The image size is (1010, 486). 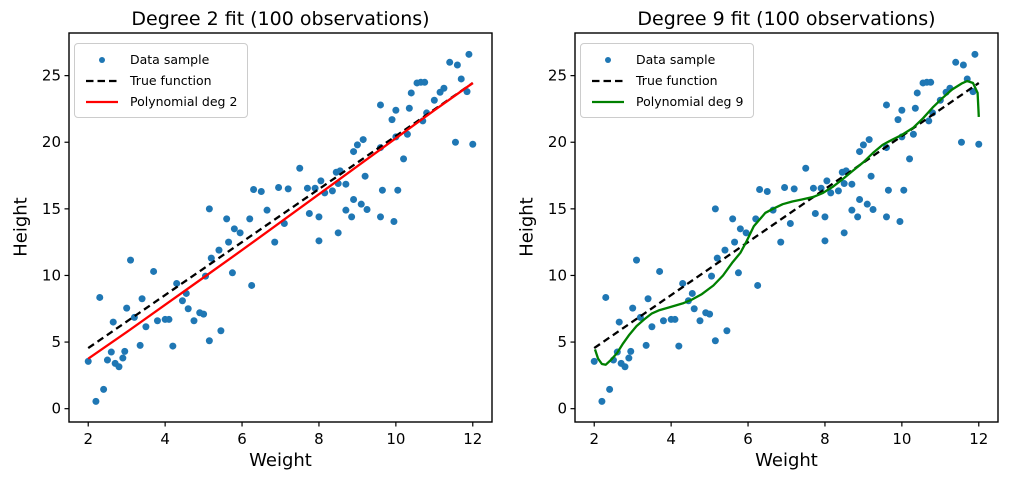 What do you see at coordinates (51, 275) in the screenshot?
I see `y-tick-label: 10` at bounding box center [51, 275].